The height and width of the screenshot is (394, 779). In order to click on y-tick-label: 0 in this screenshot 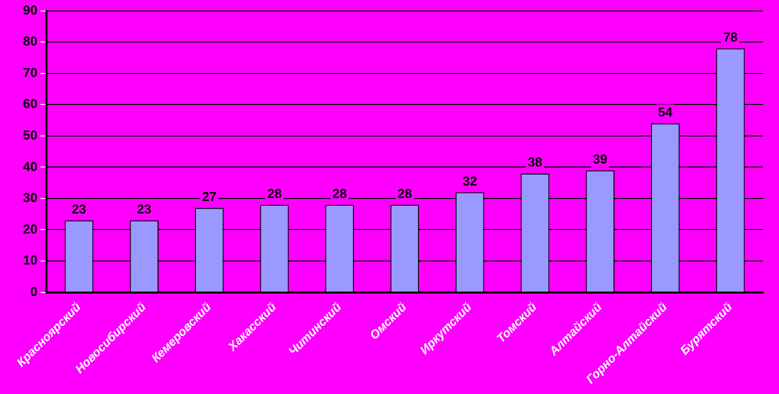, I will do `click(34, 291)`.